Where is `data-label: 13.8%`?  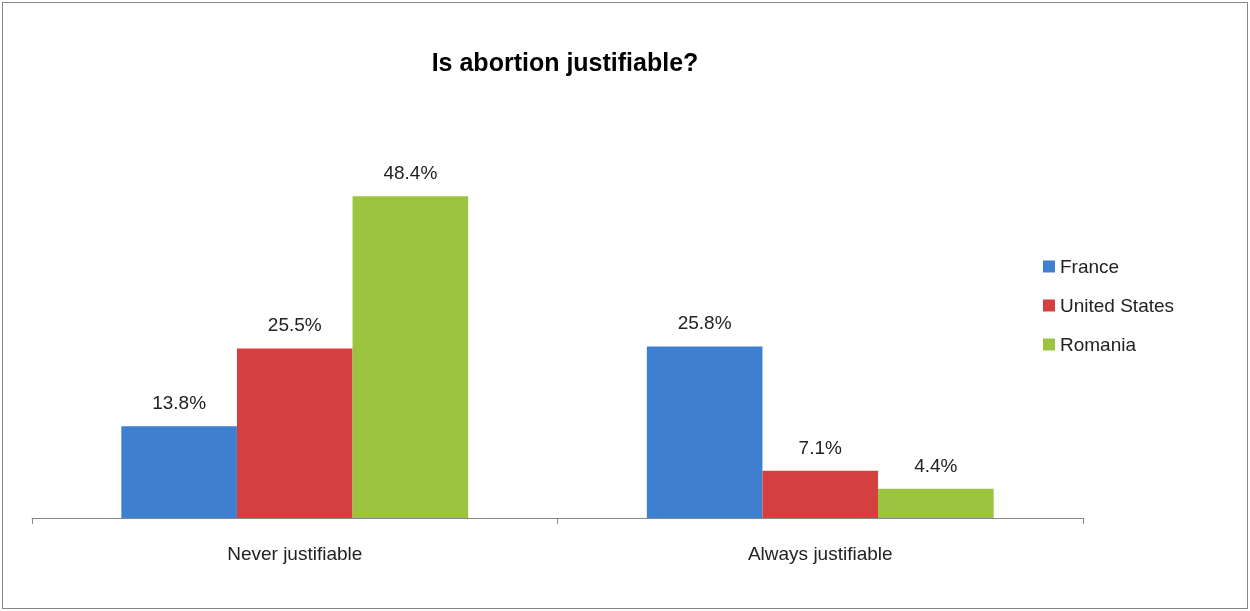 data-label: 13.8% is located at coordinates (179, 403).